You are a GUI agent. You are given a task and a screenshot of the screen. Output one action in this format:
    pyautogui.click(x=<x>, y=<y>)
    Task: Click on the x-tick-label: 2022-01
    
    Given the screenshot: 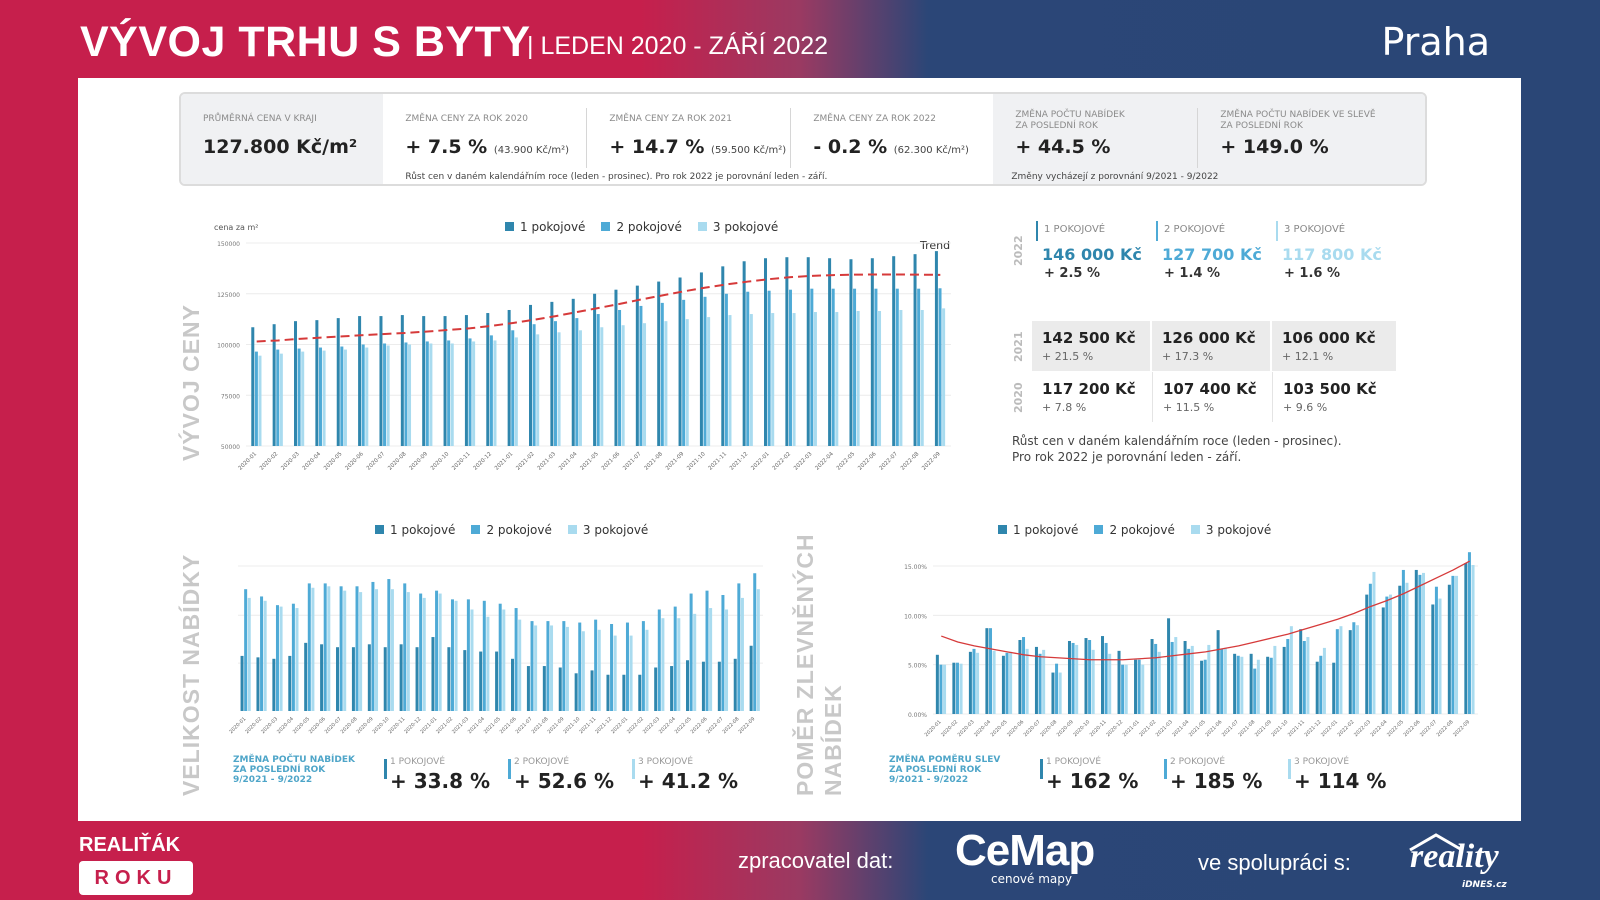 What is the action you would take?
    pyautogui.click(x=760, y=461)
    